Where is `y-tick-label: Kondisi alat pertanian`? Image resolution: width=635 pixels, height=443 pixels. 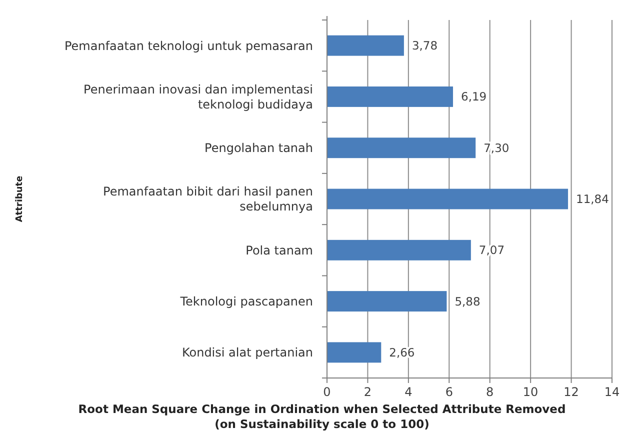 y-tick-label: Kondisi alat pertanian is located at coordinates (247, 353).